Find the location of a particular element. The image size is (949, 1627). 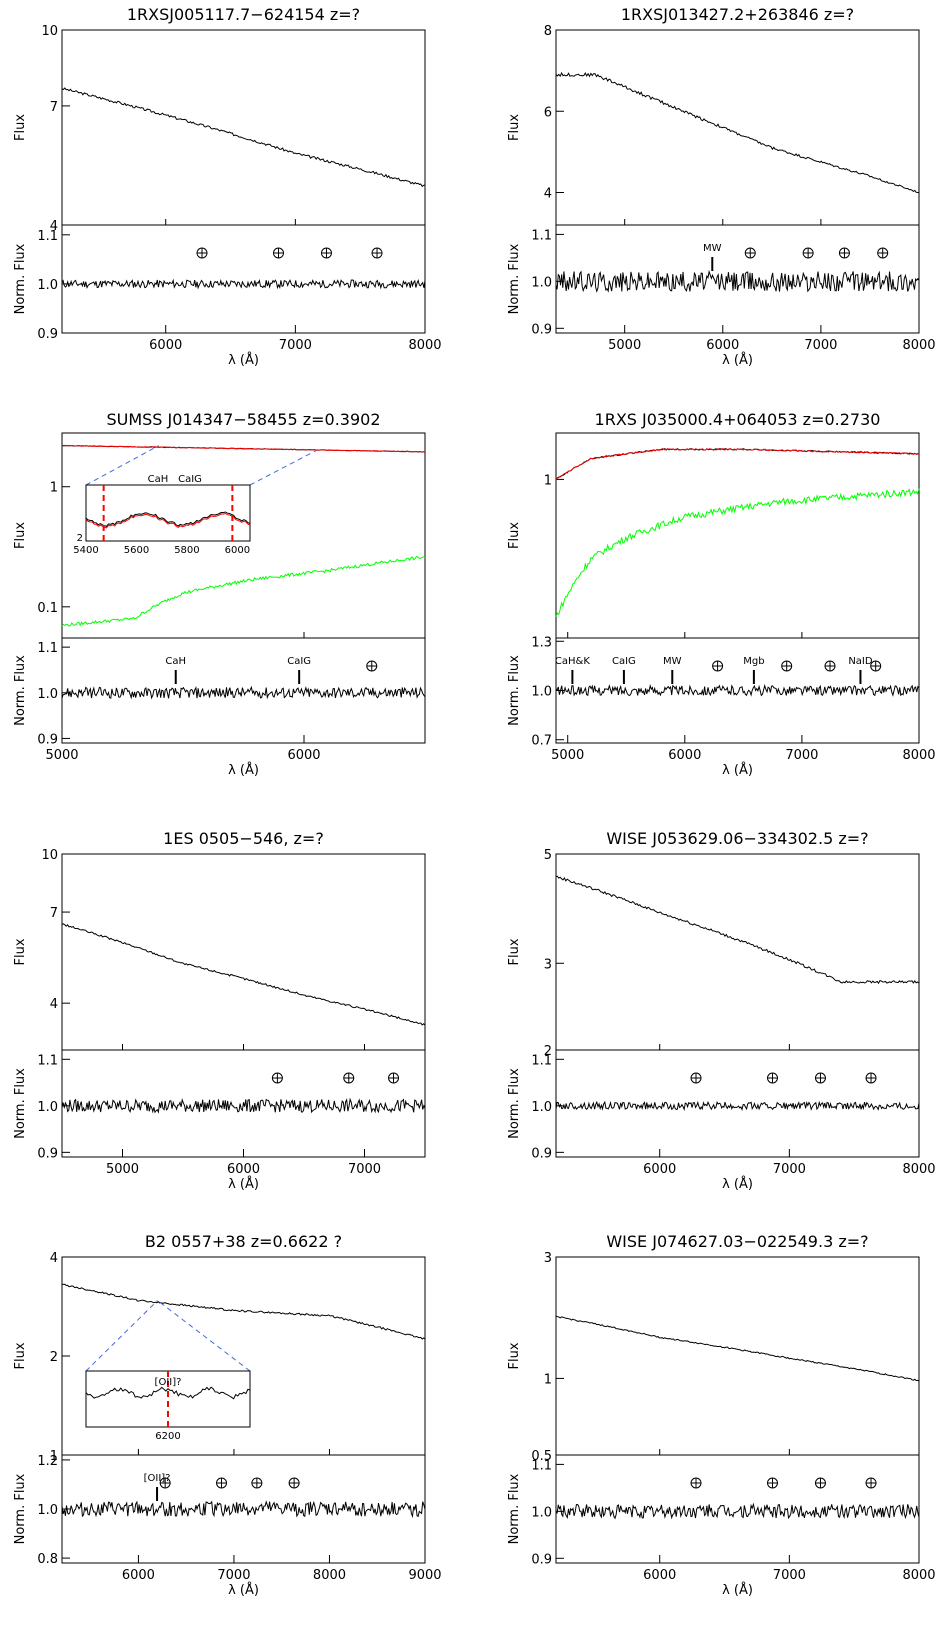

inset-xtick-label: 5800 is located at coordinates (186, 550).